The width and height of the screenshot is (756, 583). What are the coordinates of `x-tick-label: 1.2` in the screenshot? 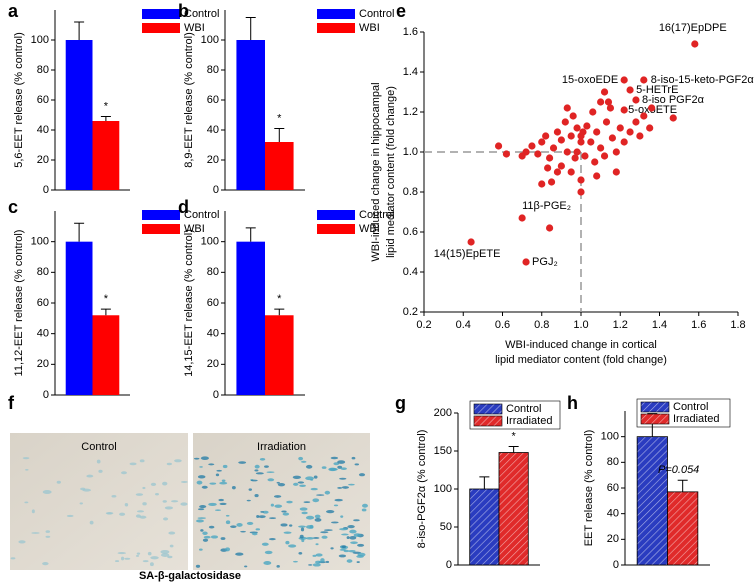 It's located at (620, 325).